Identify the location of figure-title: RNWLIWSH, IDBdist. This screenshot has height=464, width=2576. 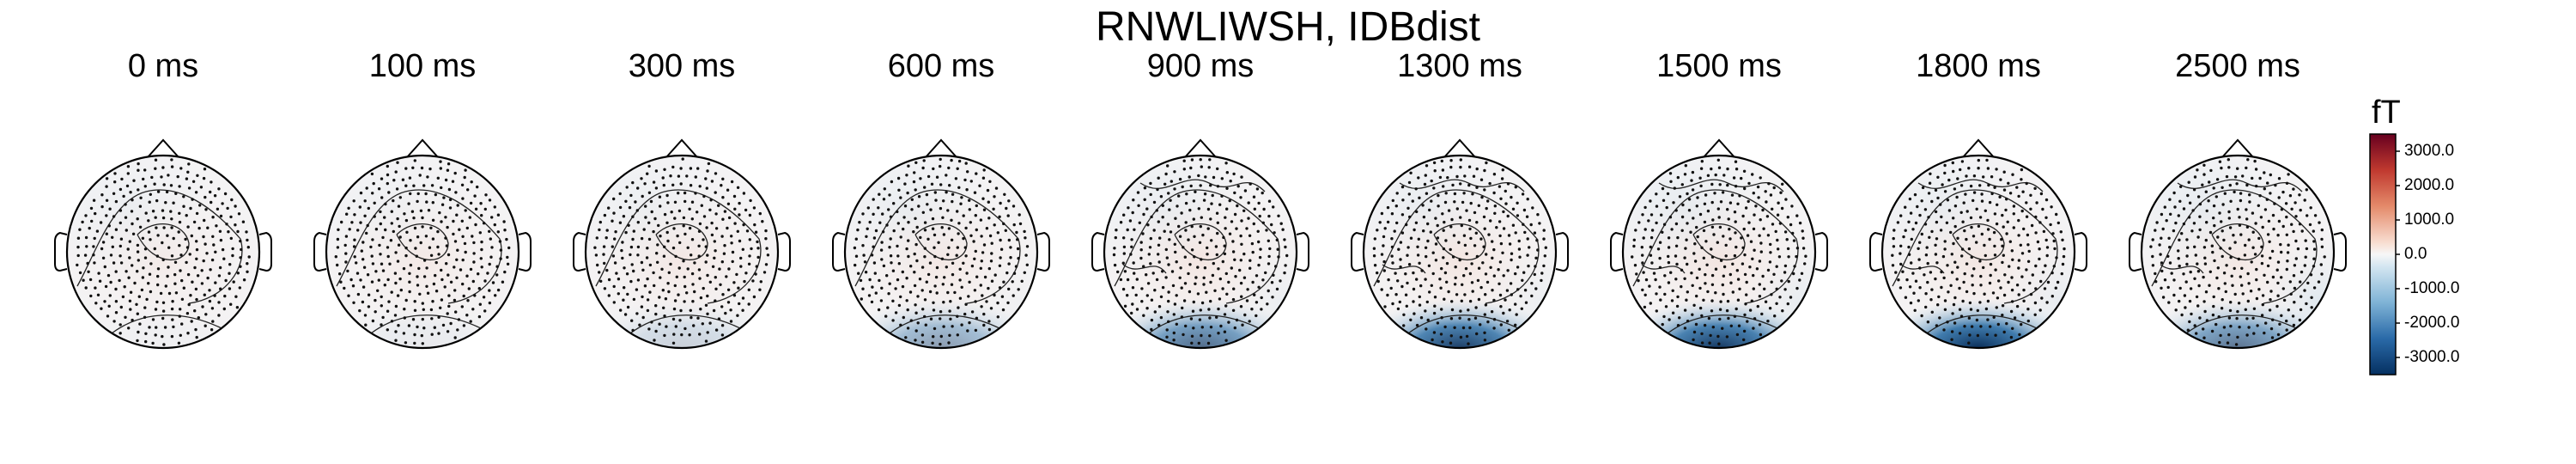
(1288, 27).